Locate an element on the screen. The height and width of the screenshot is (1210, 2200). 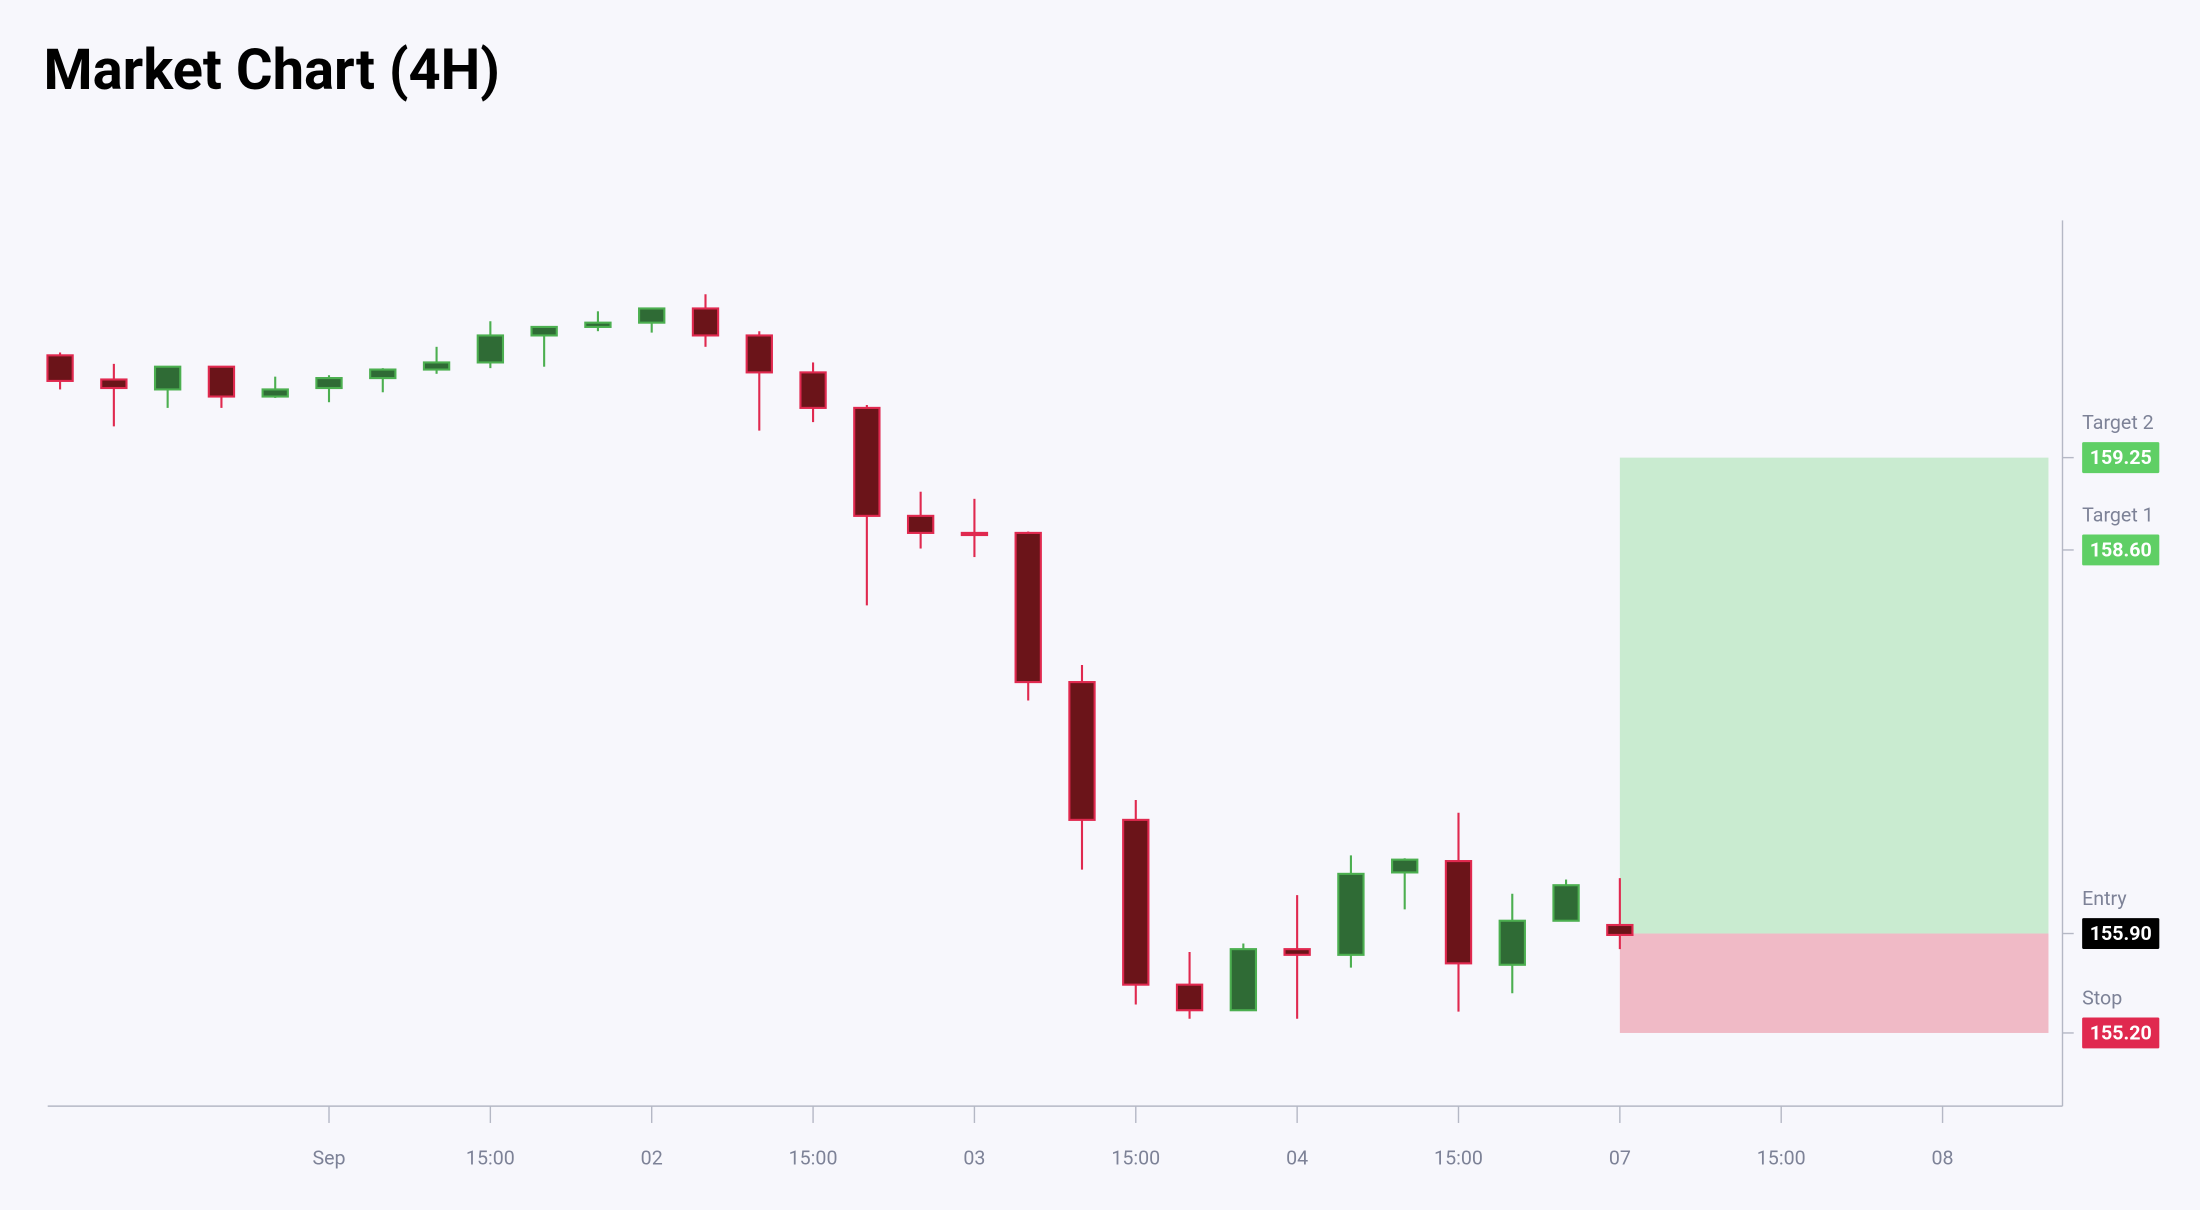
level-value: 155.90 is located at coordinates (2121, 933).